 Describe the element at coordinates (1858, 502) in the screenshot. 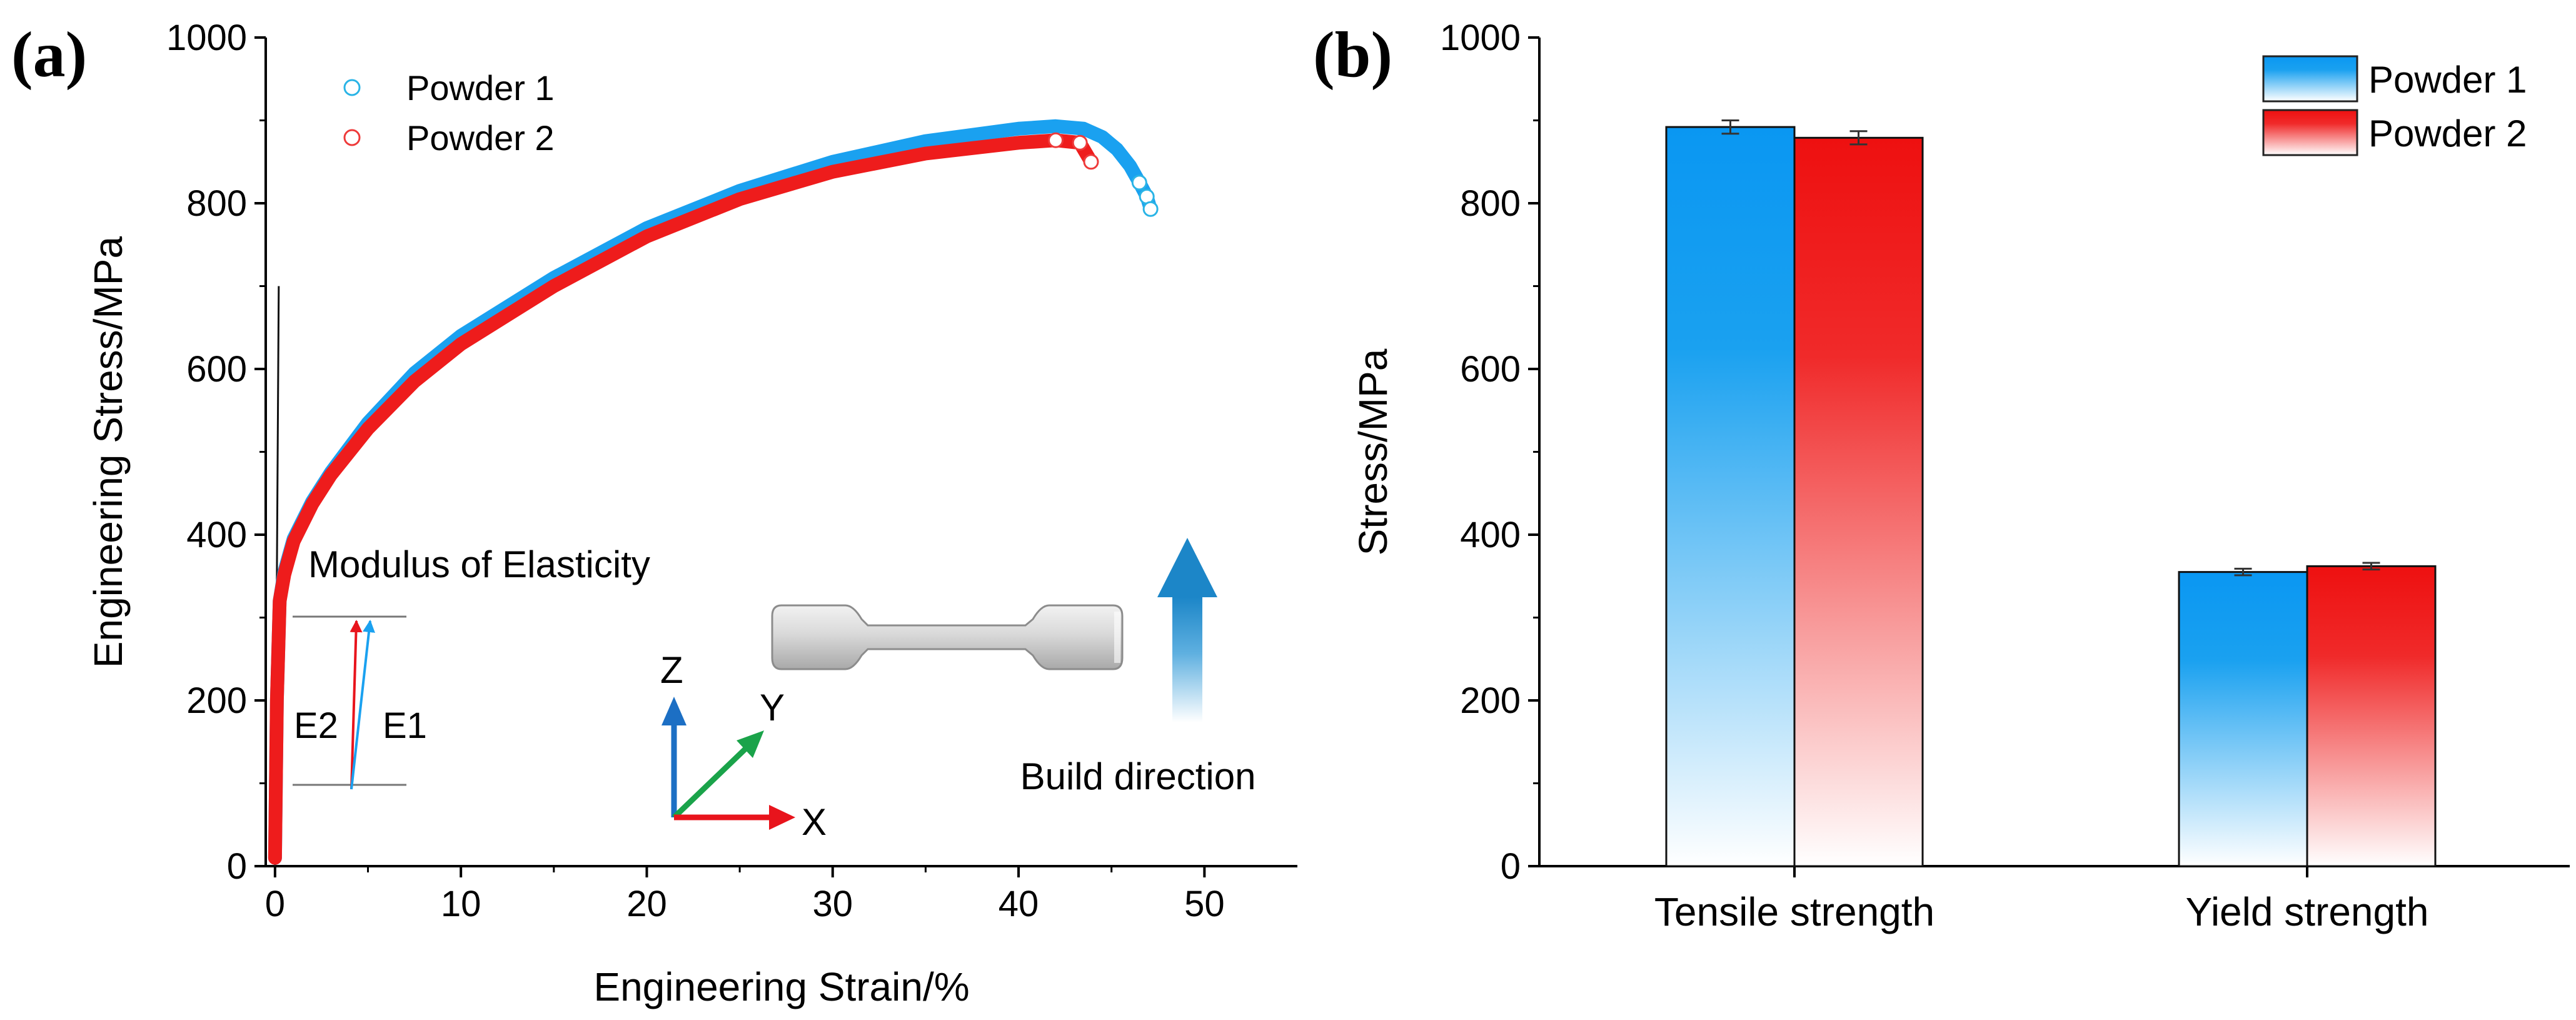

I see `bar-powder-2-tensile-strength` at that location.